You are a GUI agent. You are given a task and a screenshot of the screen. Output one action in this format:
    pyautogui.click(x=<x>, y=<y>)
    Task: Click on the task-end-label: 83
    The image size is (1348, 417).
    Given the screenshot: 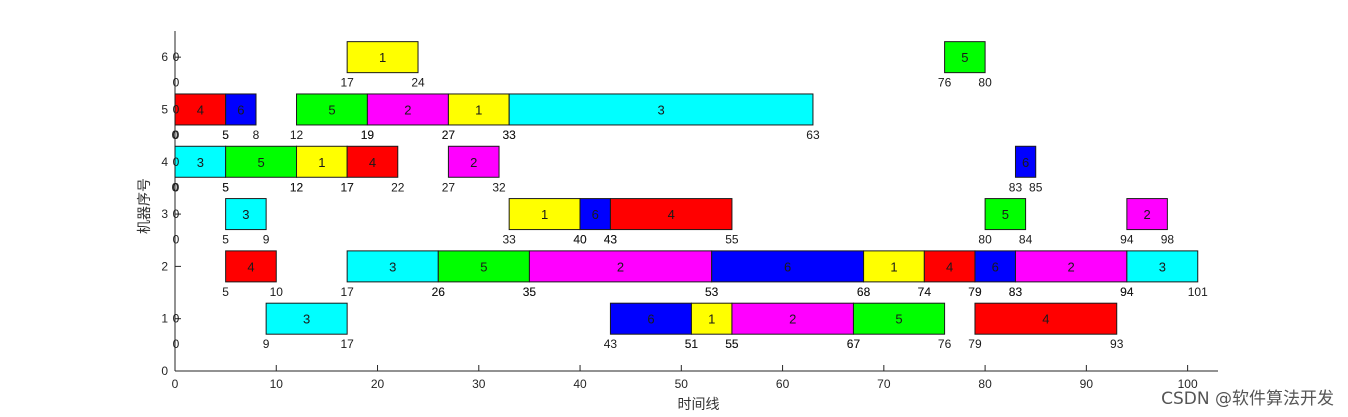 What is the action you would take?
    pyautogui.click(x=1016, y=292)
    